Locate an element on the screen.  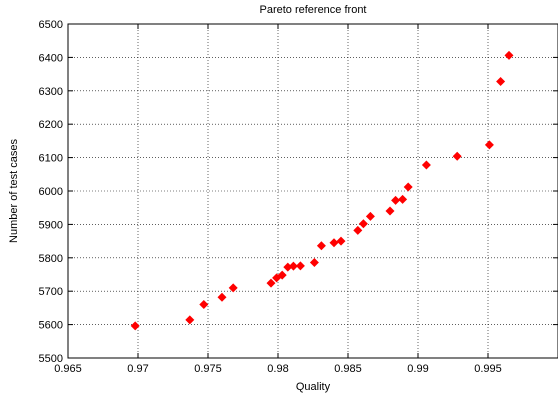
y-tick-label: 6000 is located at coordinates (51, 192).